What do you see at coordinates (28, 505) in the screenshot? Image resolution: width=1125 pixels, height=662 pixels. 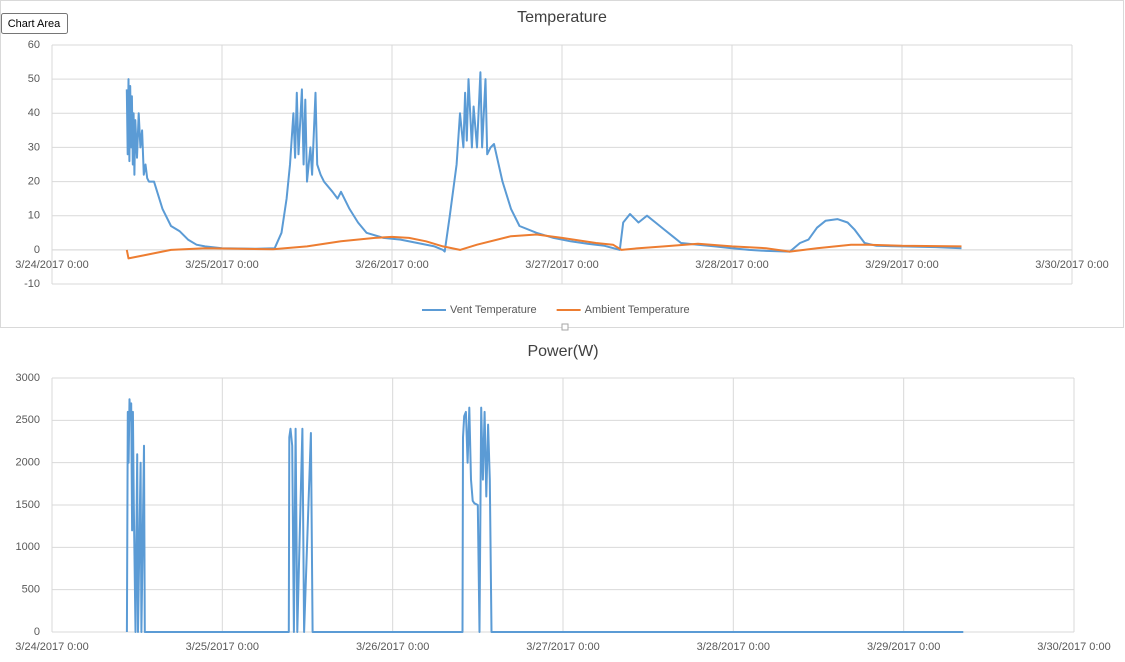 I see `y-tick-label: 1500` at bounding box center [28, 505].